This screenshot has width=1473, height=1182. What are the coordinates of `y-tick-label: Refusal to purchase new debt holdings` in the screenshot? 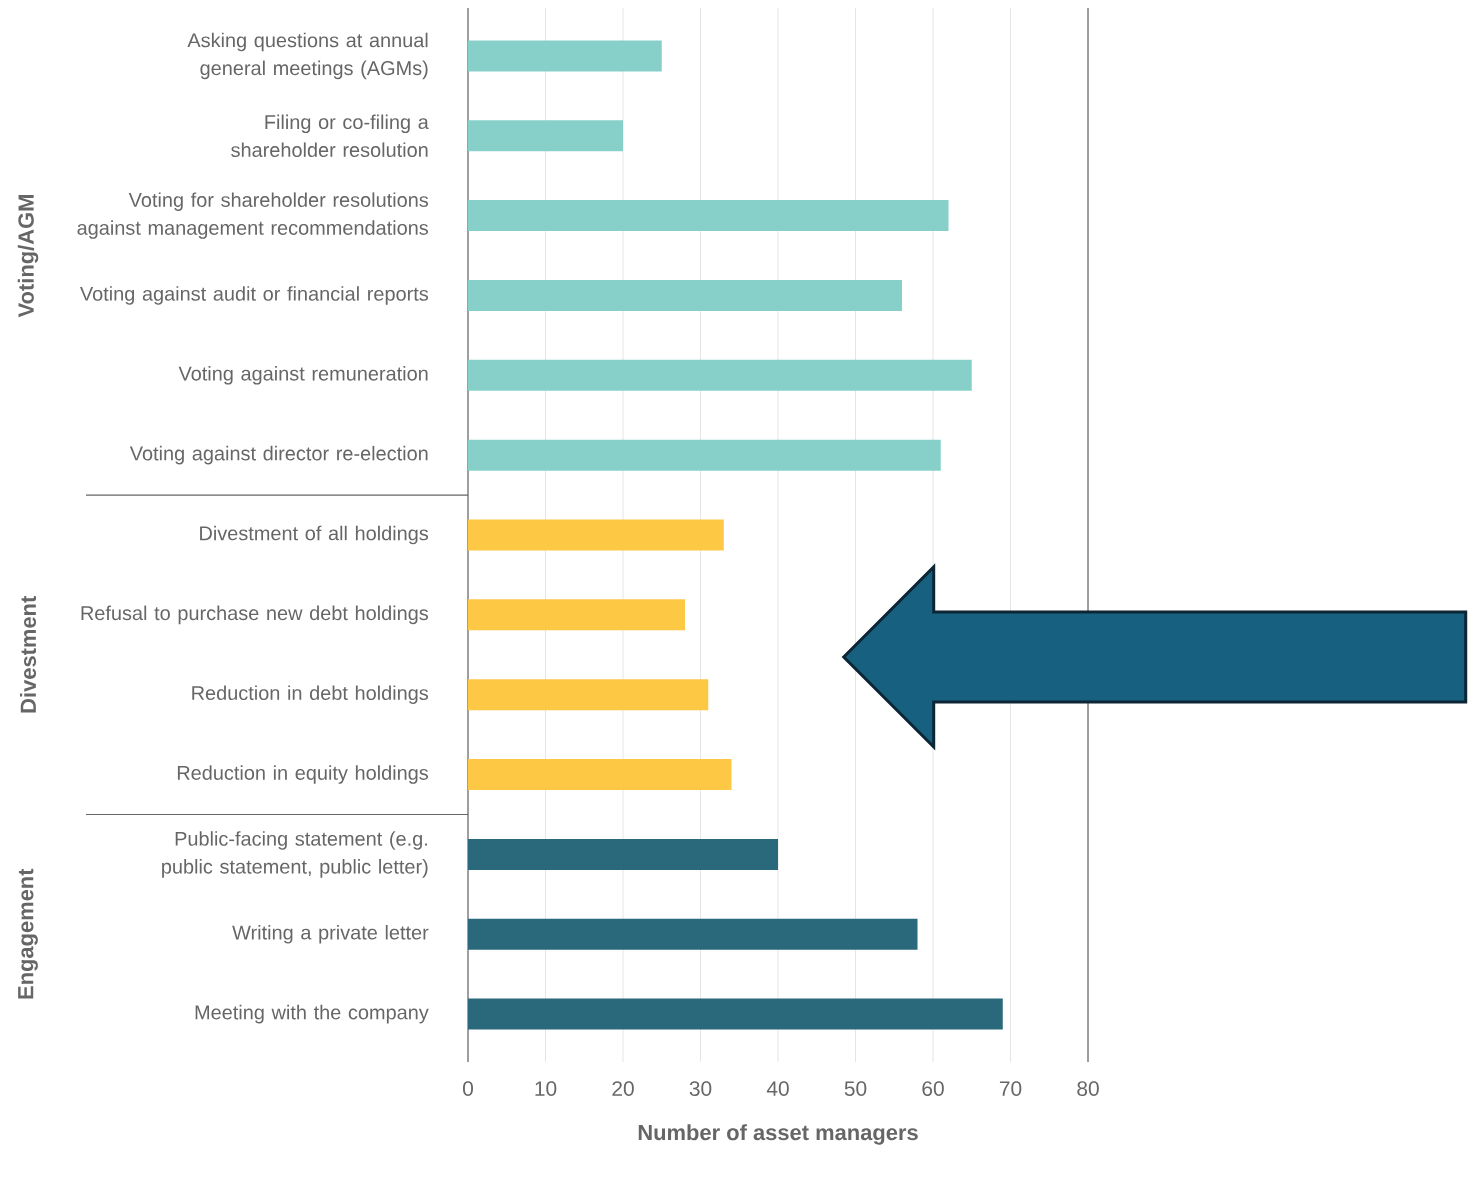 It's located at (255, 615).